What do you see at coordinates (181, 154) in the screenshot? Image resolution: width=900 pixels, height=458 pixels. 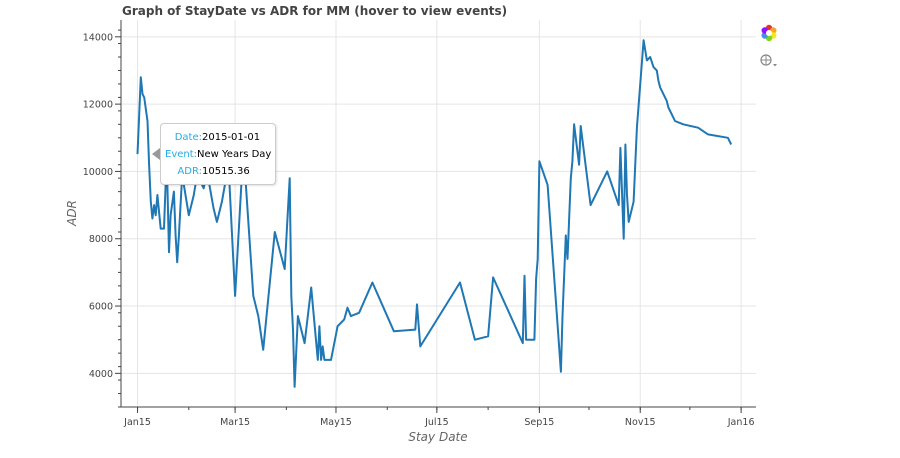 I see `tooltip-event-key: Event:` at bounding box center [181, 154].